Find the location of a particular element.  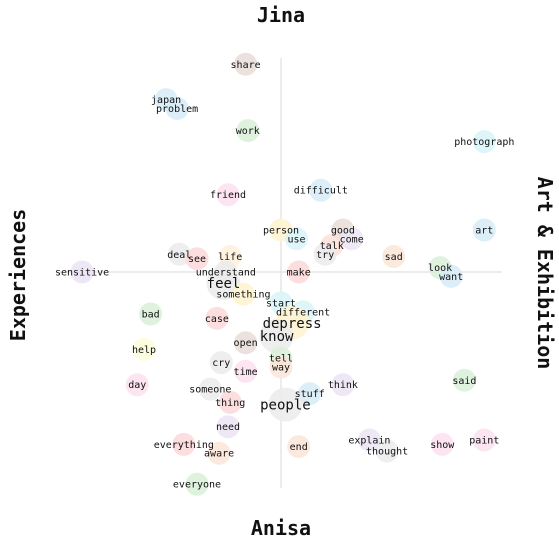

point-label: share is located at coordinates (246, 65).